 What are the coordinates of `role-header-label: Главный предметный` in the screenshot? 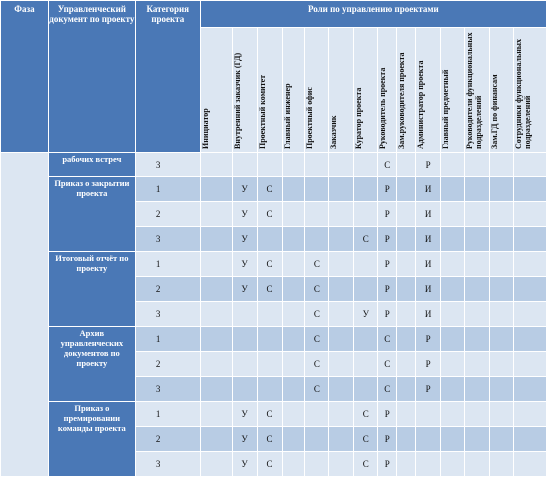 It's located at (446, 109).